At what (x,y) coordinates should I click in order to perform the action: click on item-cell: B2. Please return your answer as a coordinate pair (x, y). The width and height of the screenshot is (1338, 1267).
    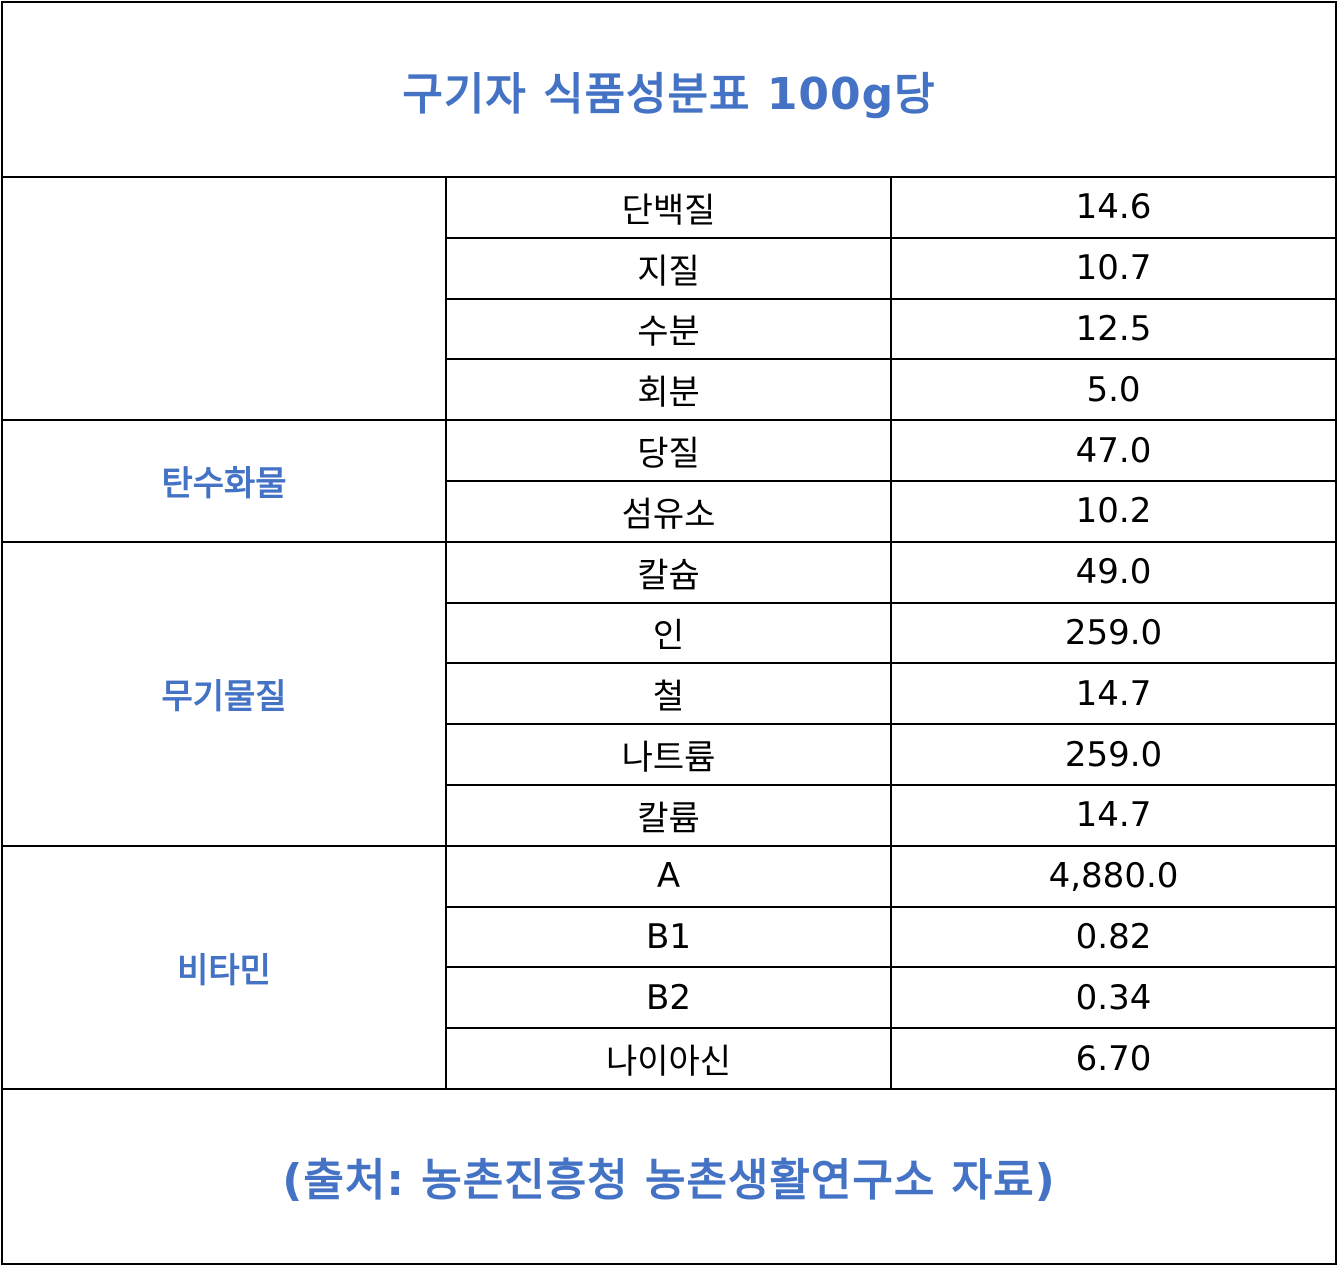
    Looking at the image, I should click on (668, 998).